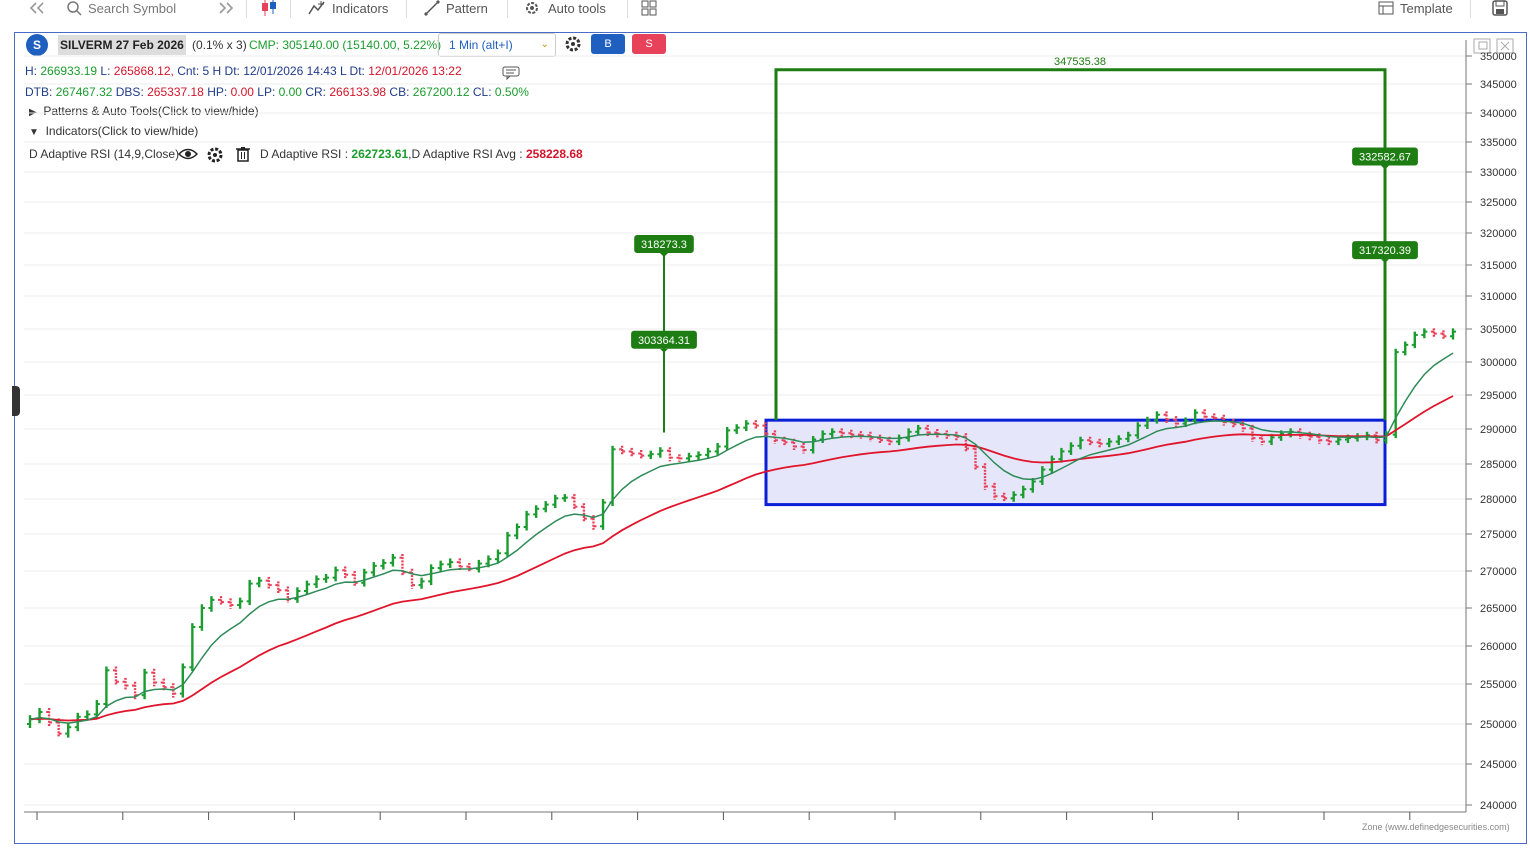 The height and width of the screenshot is (856, 1530). What do you see at coordinates (37, 8) in the screenshot?
I see `collapse-left-icon` at bounding box center [37, 8].